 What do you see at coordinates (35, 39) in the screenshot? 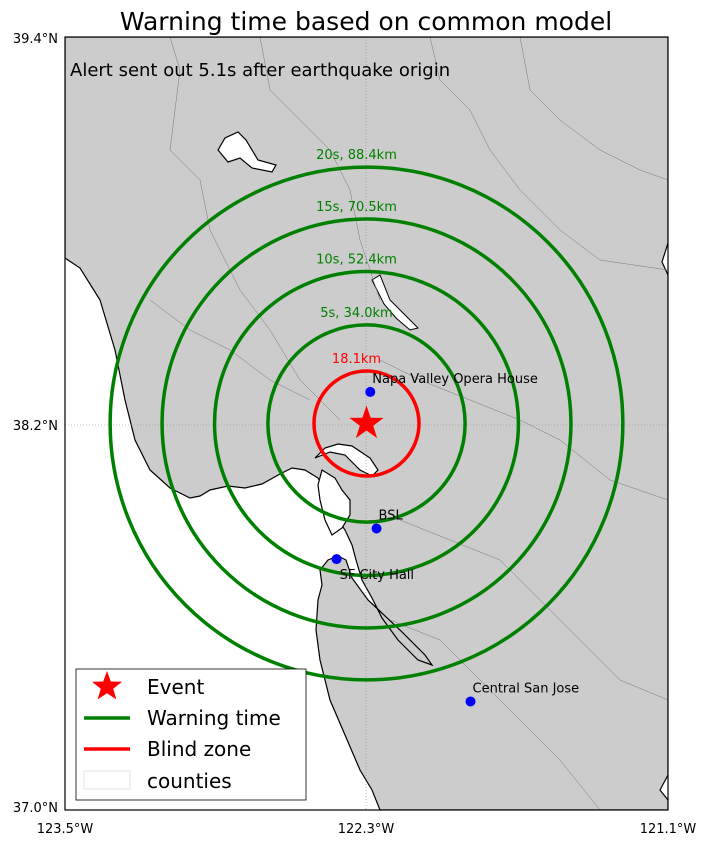
I see `lat-tick-top: 39.4°N` at bounding box center [35, 39].